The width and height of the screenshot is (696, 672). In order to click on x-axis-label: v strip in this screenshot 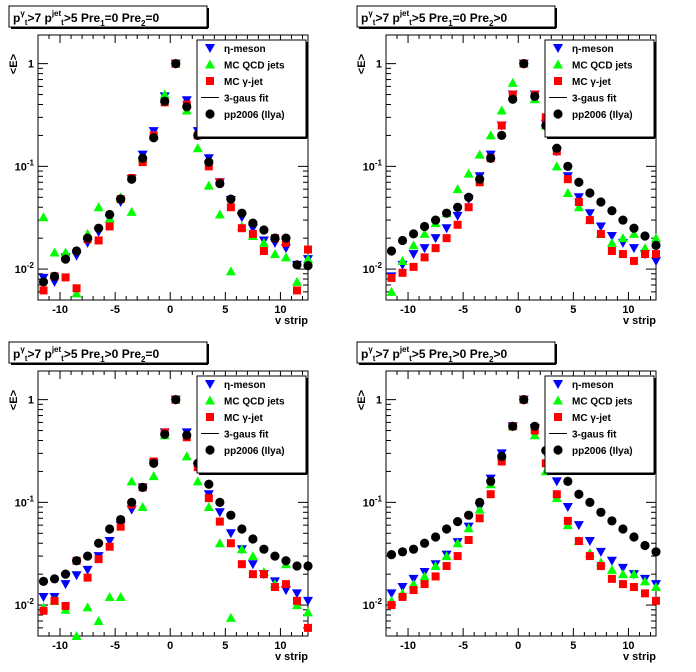, I will do `click(291, 657)`.